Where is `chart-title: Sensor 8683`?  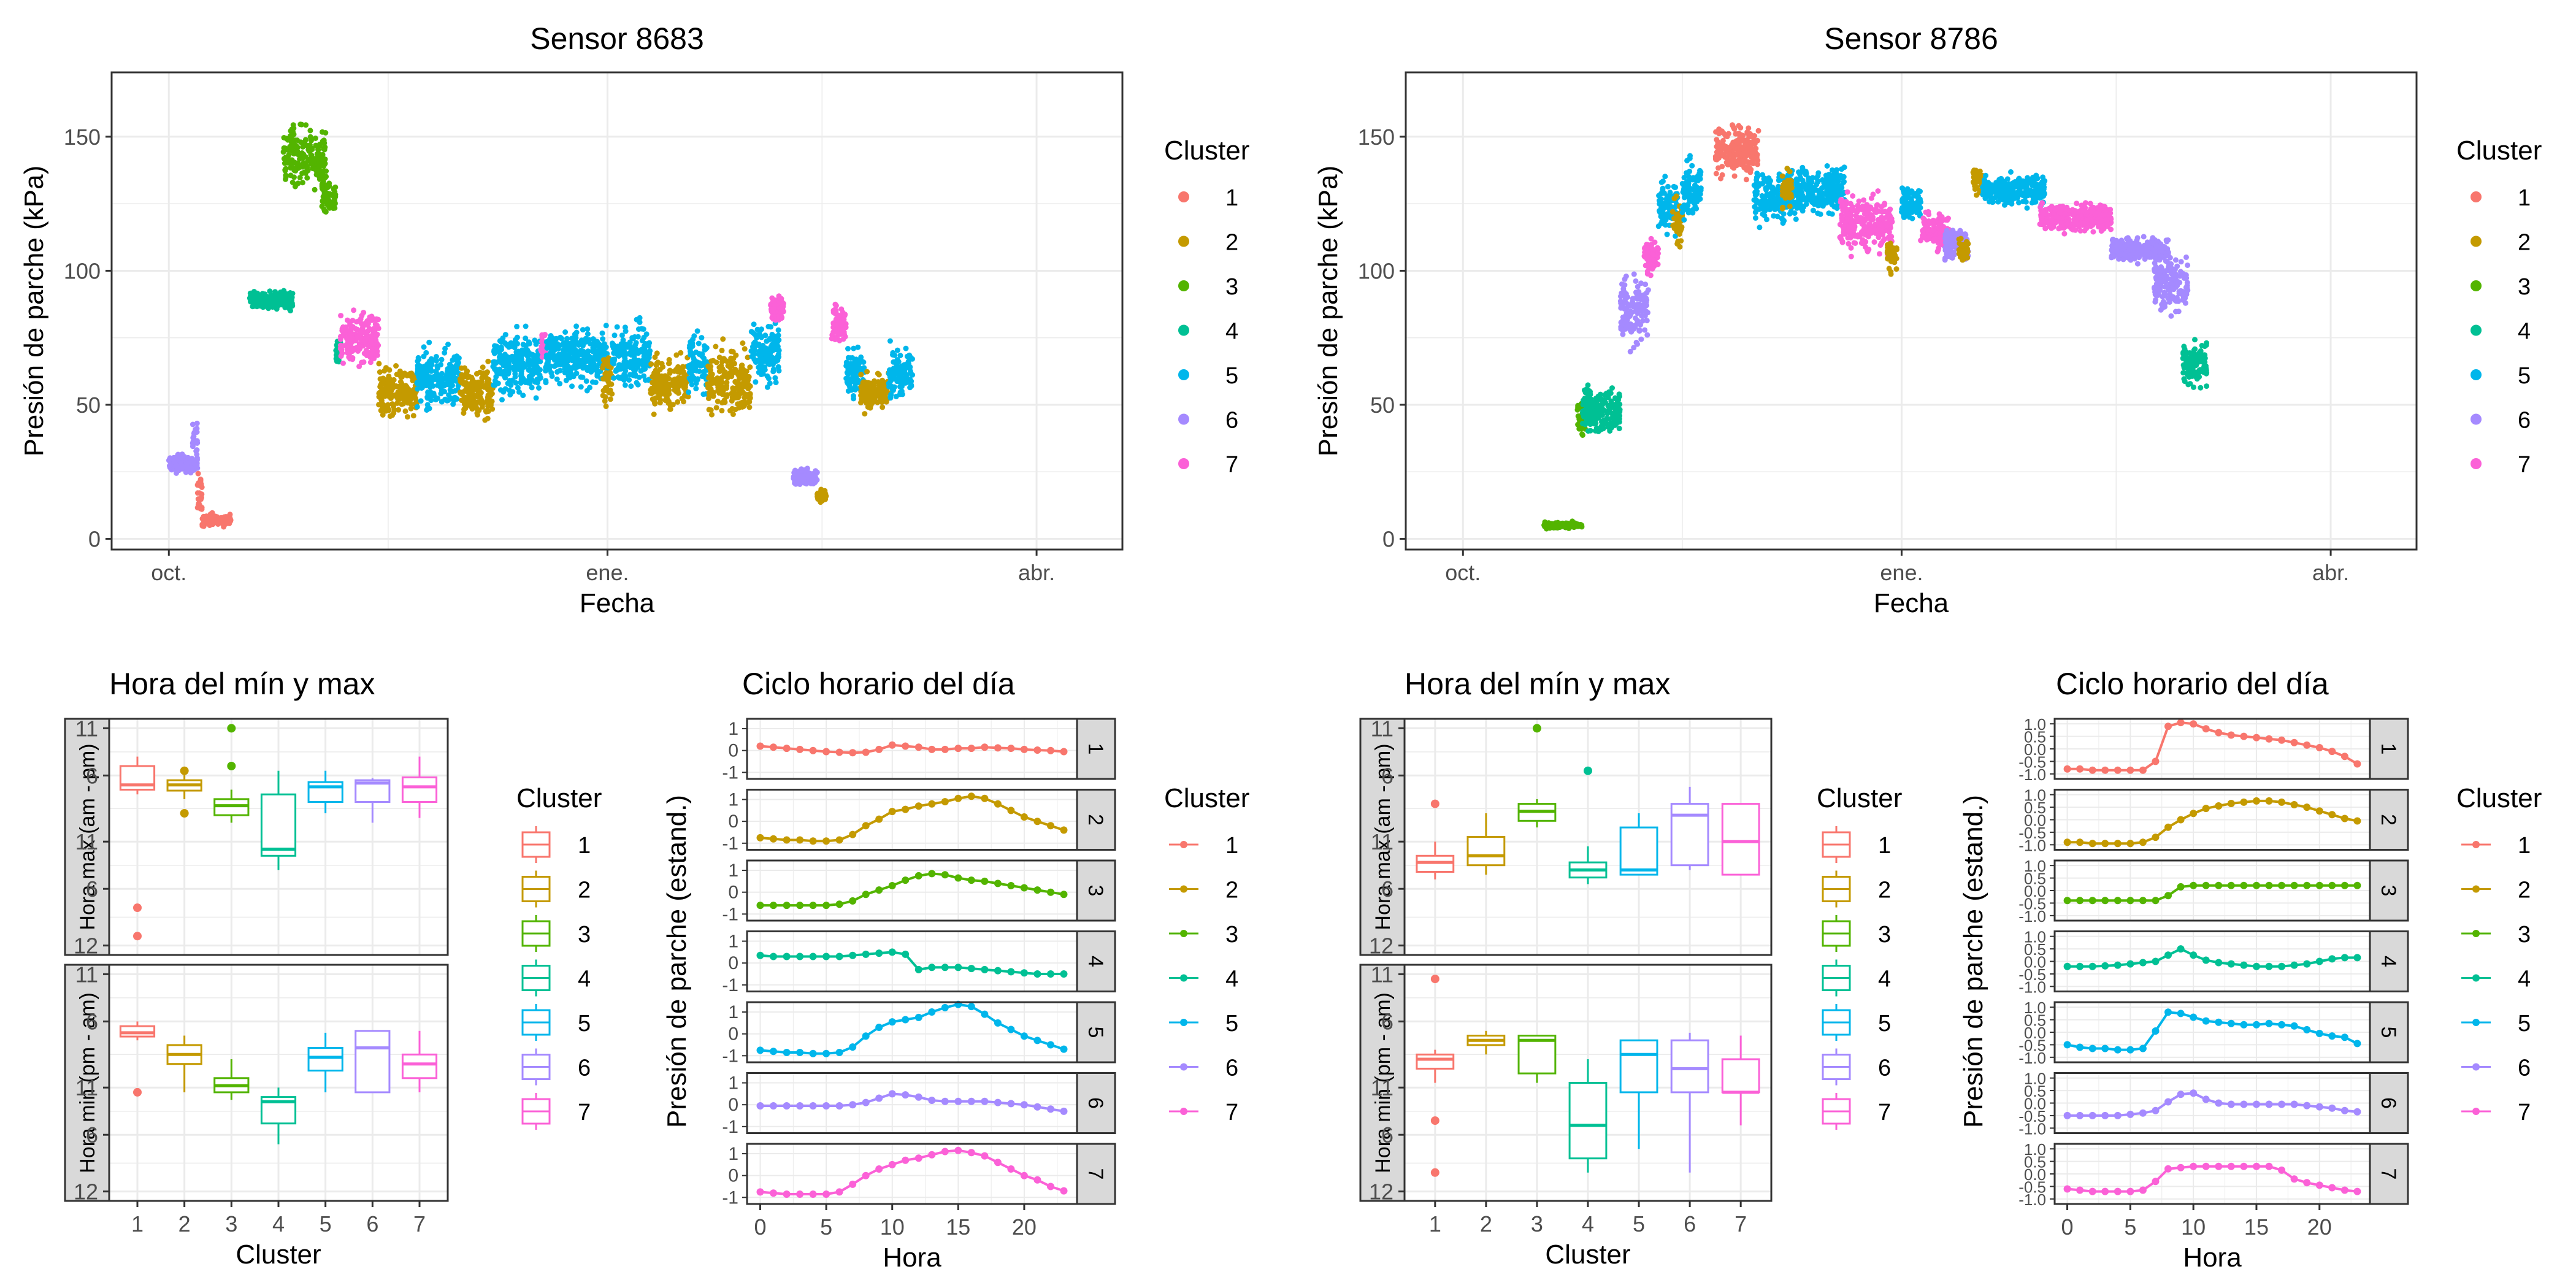
chart-title: Sensor 8683 is located at coordinates (617, 38).